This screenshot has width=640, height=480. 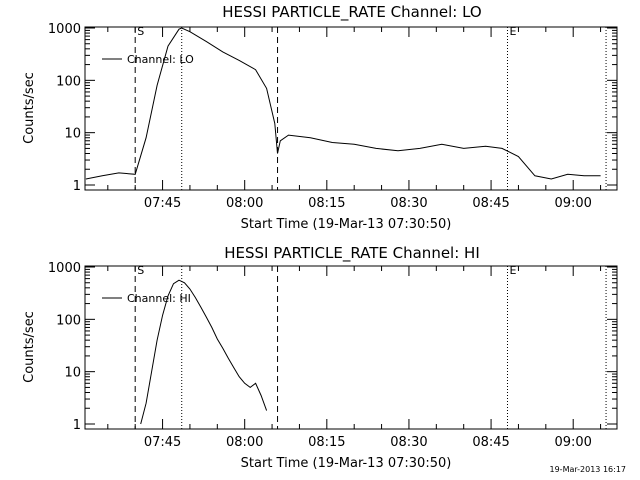 I want to click on chart-title: HESSI PARTICLE_RATE Channel: HI, so click(x=352, y=253).